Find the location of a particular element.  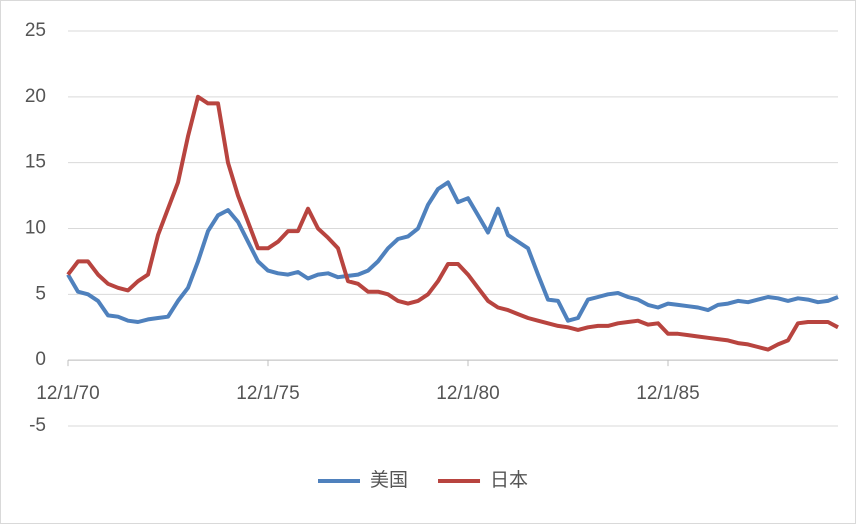

legend-label: 日本 is located at coordinates (509, 480).